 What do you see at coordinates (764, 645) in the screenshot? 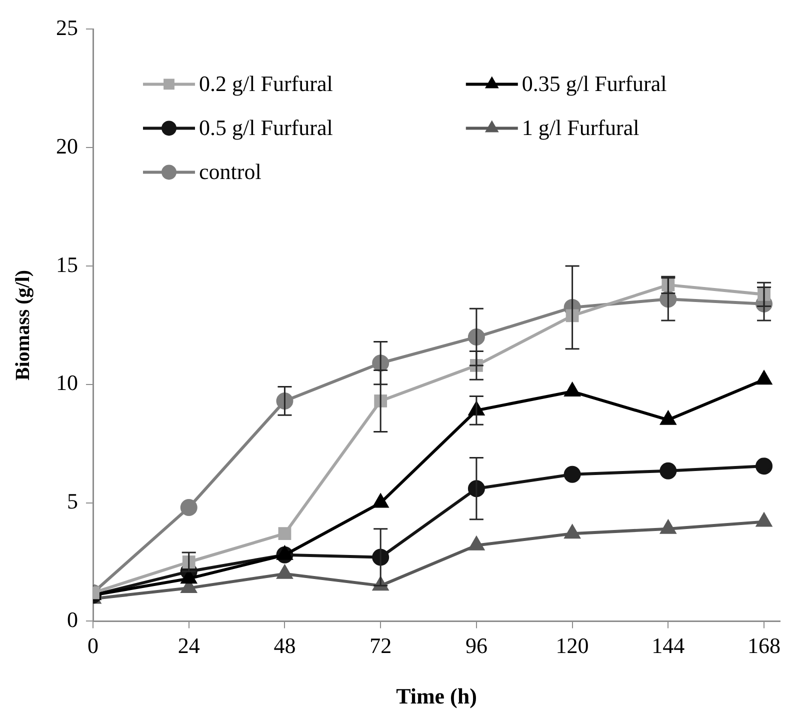
I see `x-tick-label: 168` at bounding box center [764, 645].